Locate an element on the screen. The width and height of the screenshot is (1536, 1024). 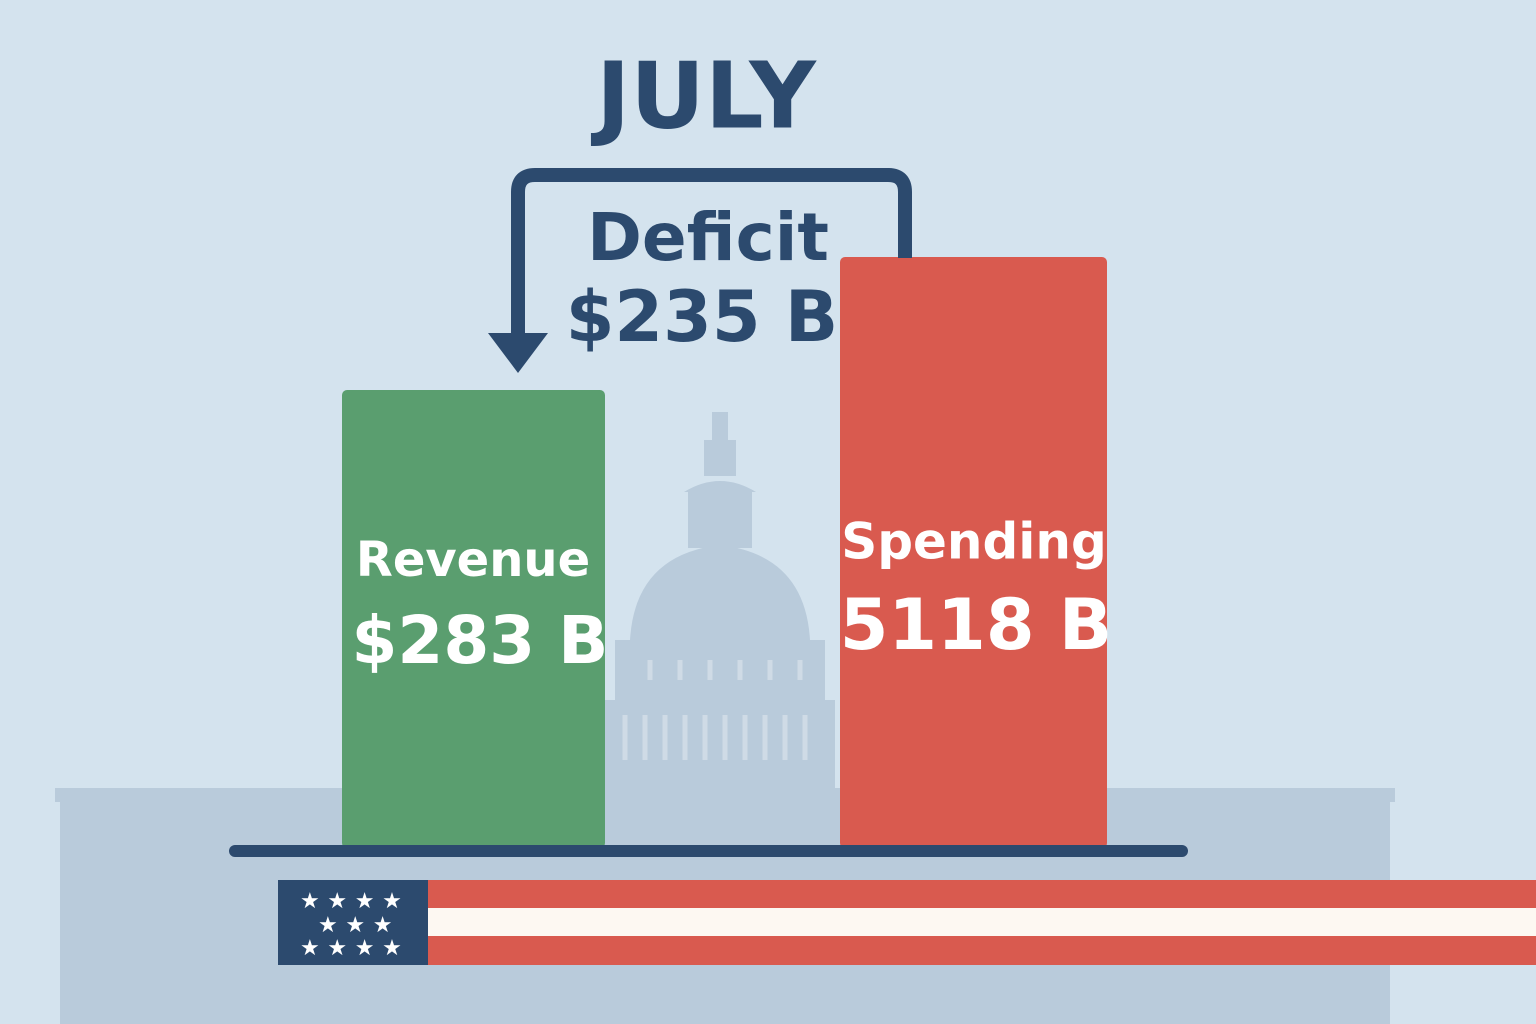
bar-label: Revenue is located at coordinates (473, 560).